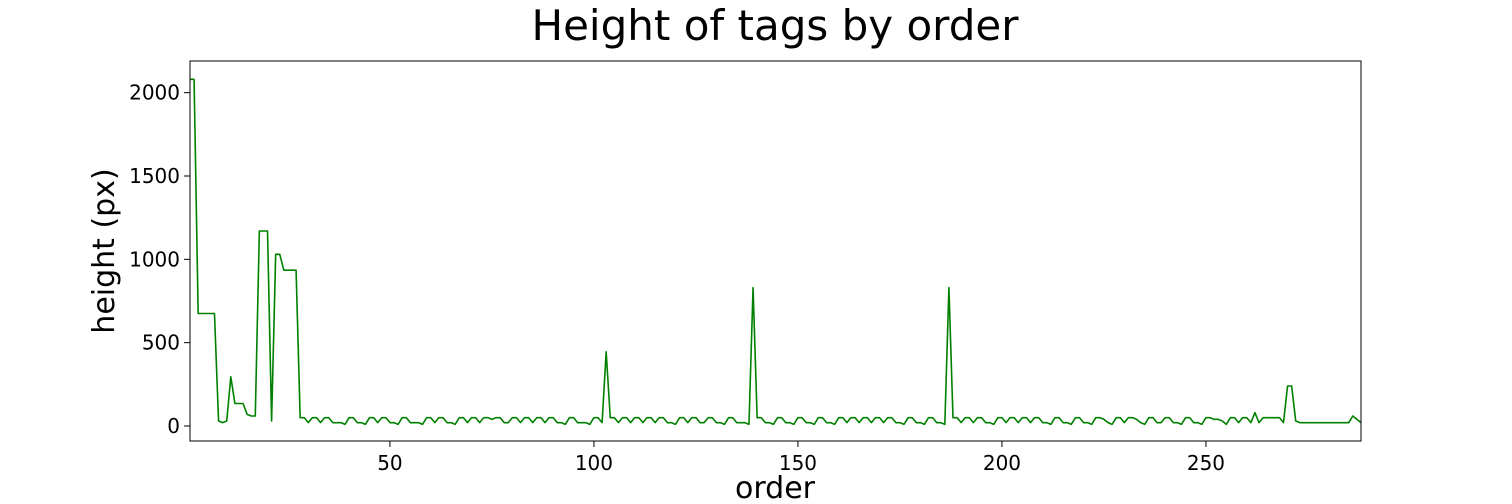 This screenshot has height=504, width=1512. I want to click on x-tick-label: 200, so click(1002, 463).